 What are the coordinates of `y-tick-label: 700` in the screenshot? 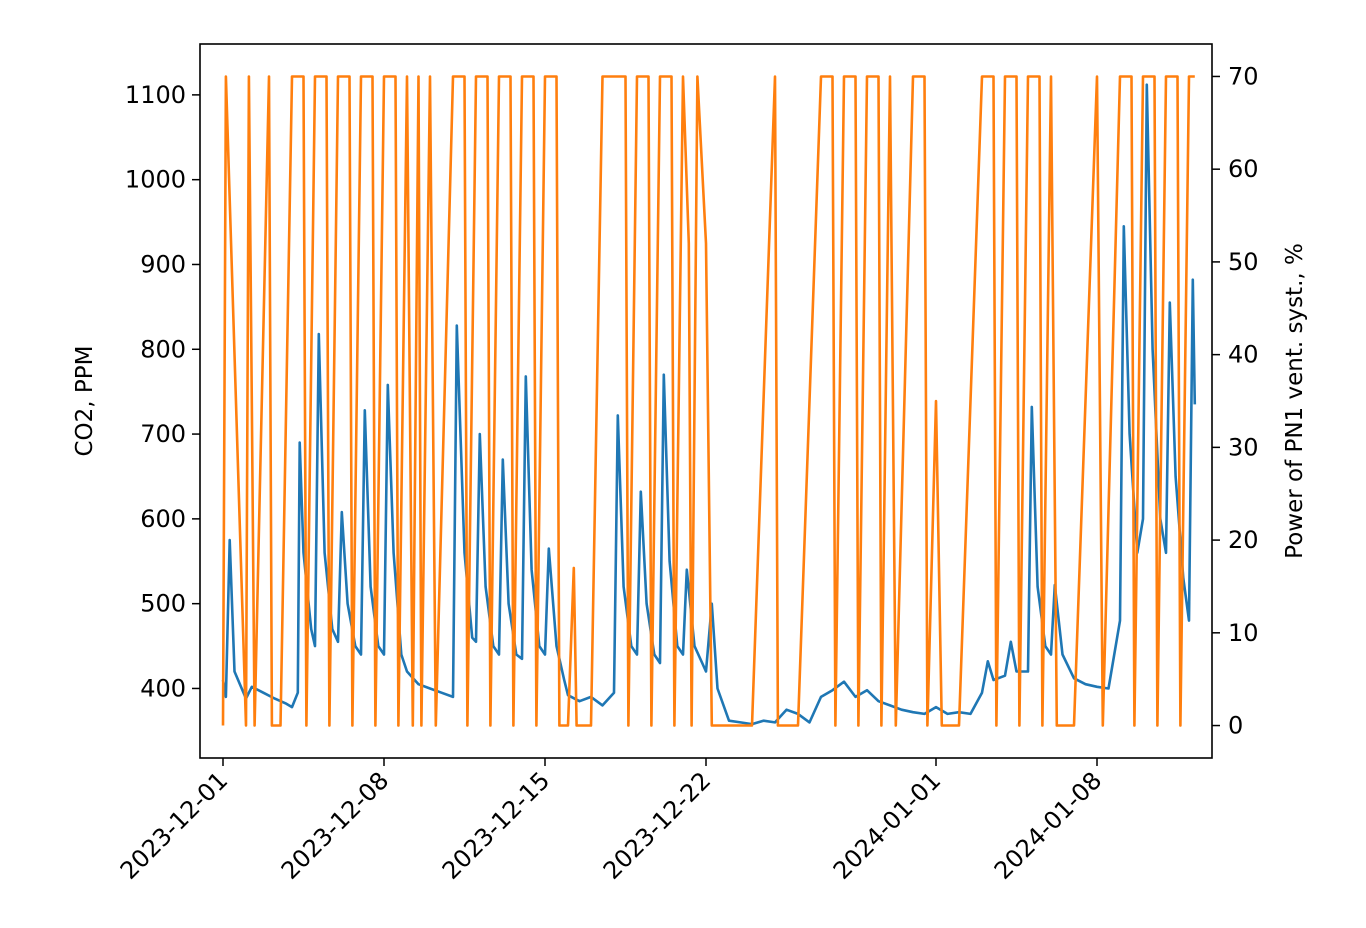 It's located at (163, 434).